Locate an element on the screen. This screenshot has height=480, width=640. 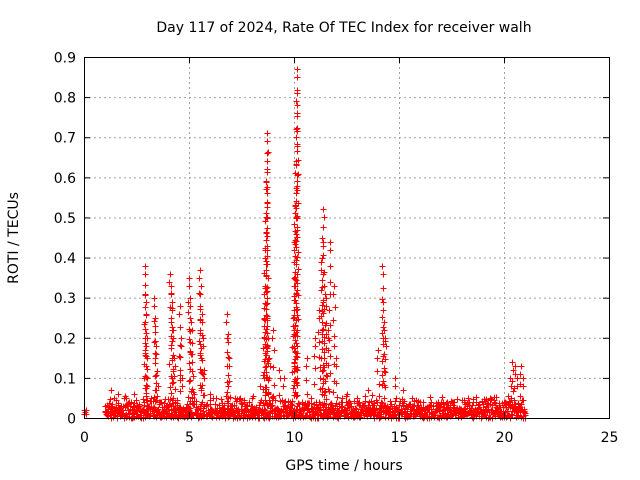
y-tick-label: 0.1 is located at coordinates (65, 379).